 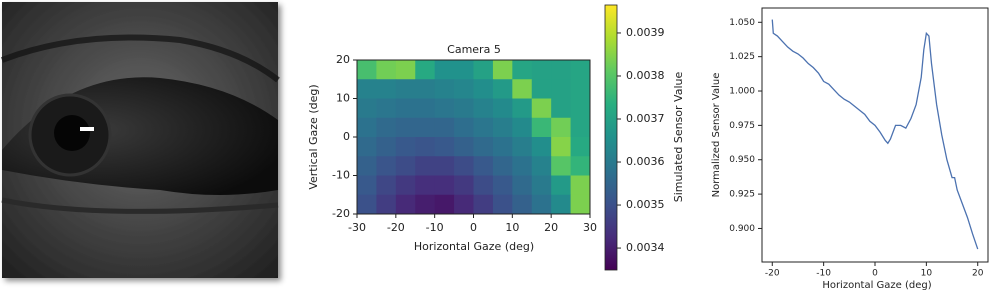 I want to click on x-tick-label: -10, so click(x=823, y=274).